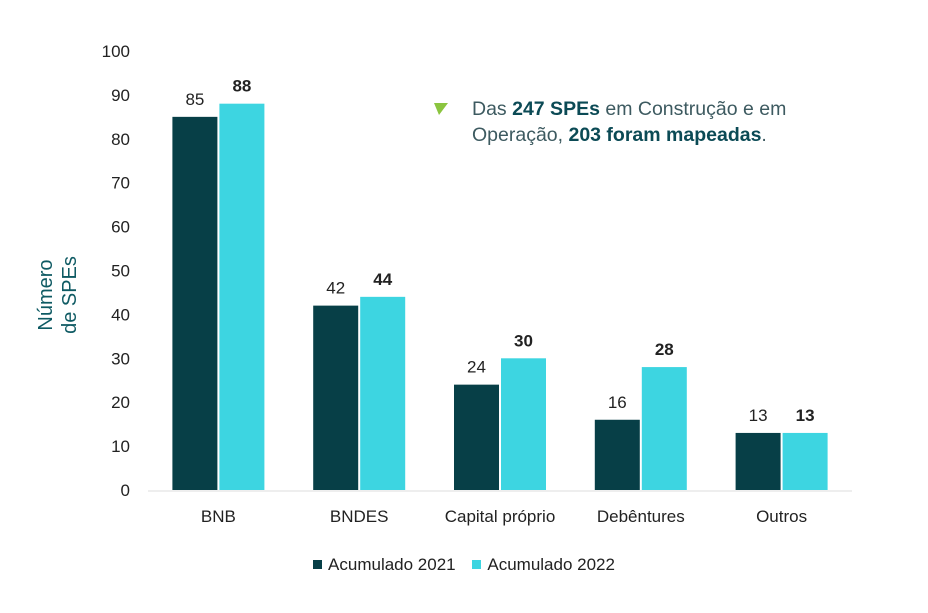 This screenshot has height=613, width=928. Describe the element at coordinates (556, 109) in the screenshot. I see `note-bold-total: 247 SPEs` at that location.